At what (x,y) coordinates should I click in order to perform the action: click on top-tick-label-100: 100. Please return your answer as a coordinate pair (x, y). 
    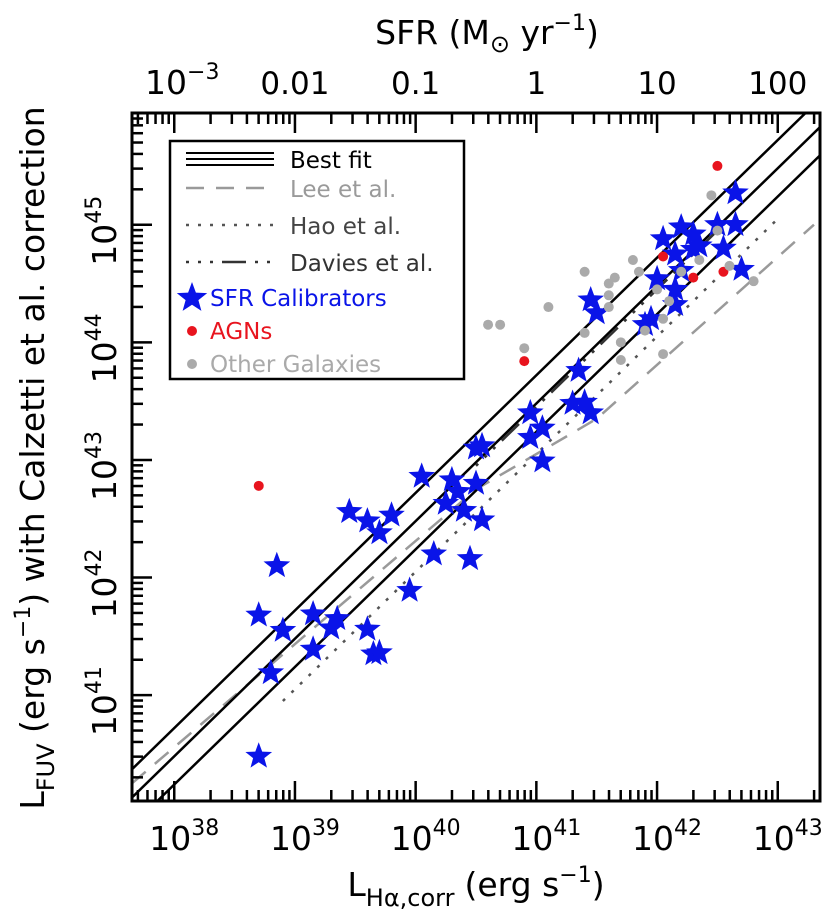
    Looking at the image, I should click on (777, 84).